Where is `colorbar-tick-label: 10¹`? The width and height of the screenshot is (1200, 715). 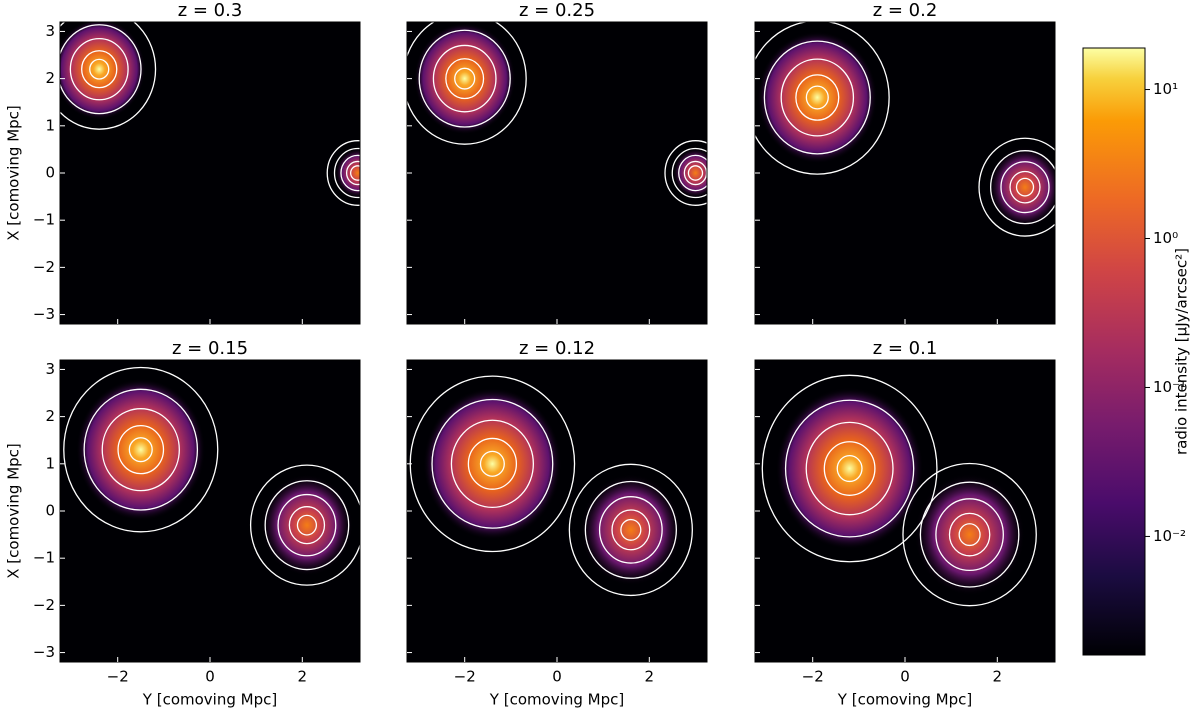
colorbar-tick-label: 10¹ is located at coordinates (1165, 89).